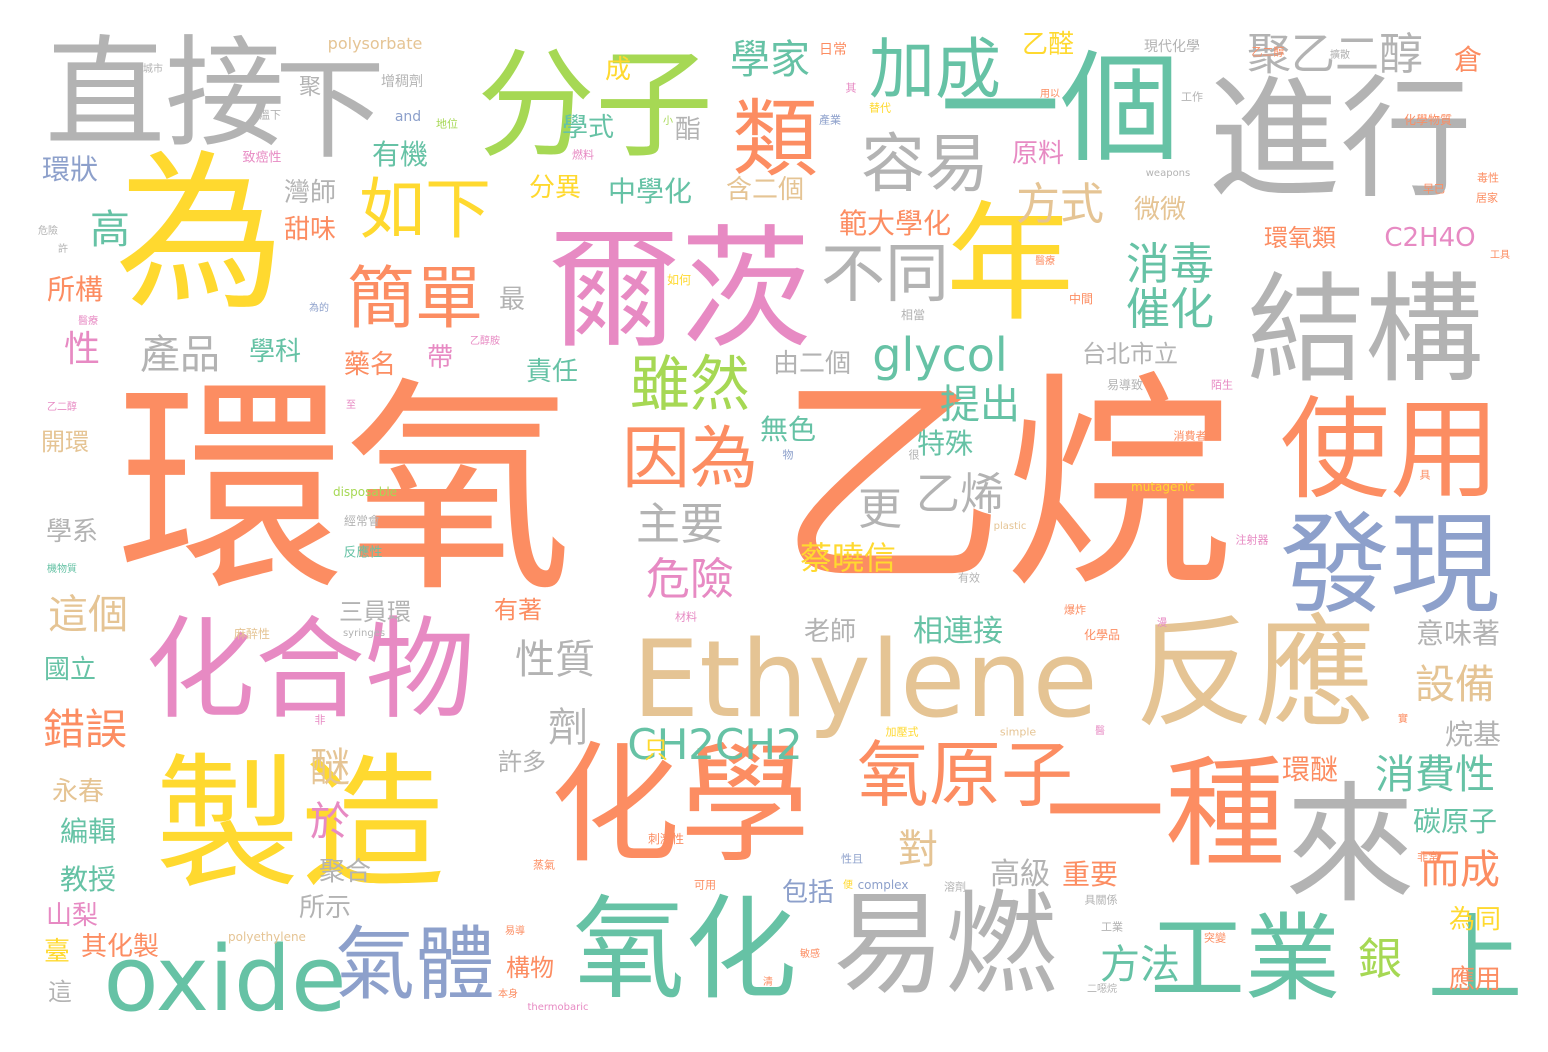  Describe the element at coordinates (365, 492) in the screenshot. I see `word-cloud-word: disposable` at that location.